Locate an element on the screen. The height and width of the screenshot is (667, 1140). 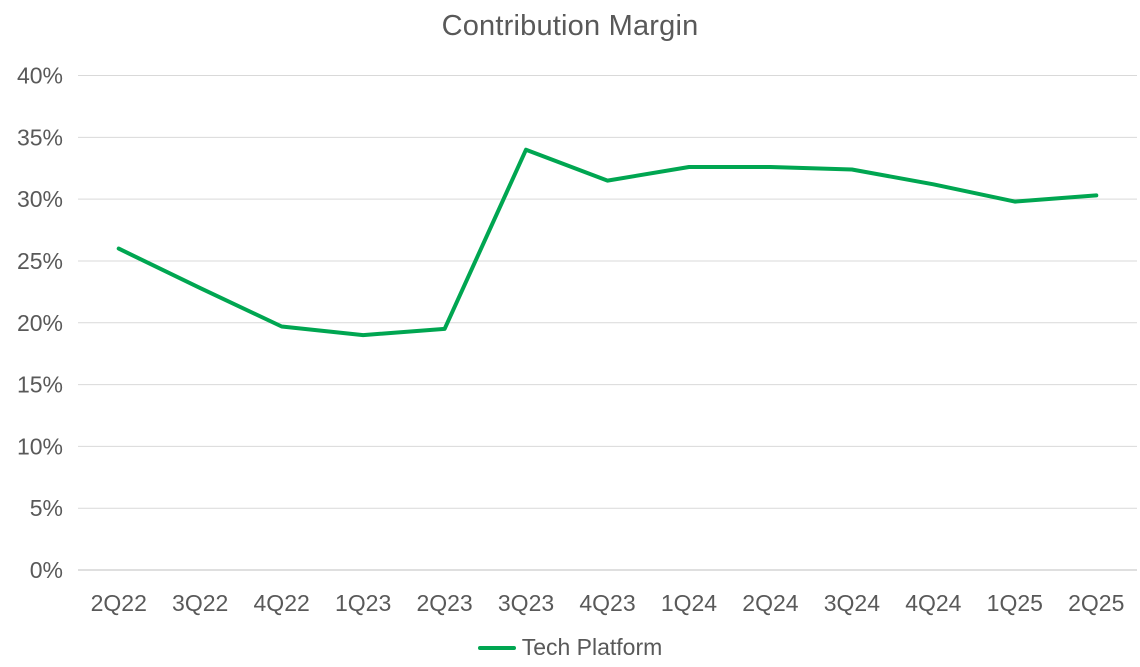
x-tick-label: 1Q23 is located at coordinates (363, 603).